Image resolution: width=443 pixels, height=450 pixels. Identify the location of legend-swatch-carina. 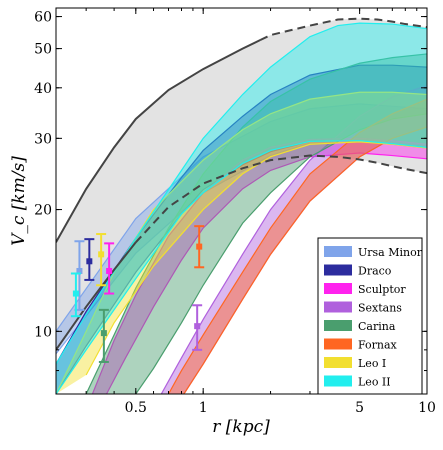
(338, 325).